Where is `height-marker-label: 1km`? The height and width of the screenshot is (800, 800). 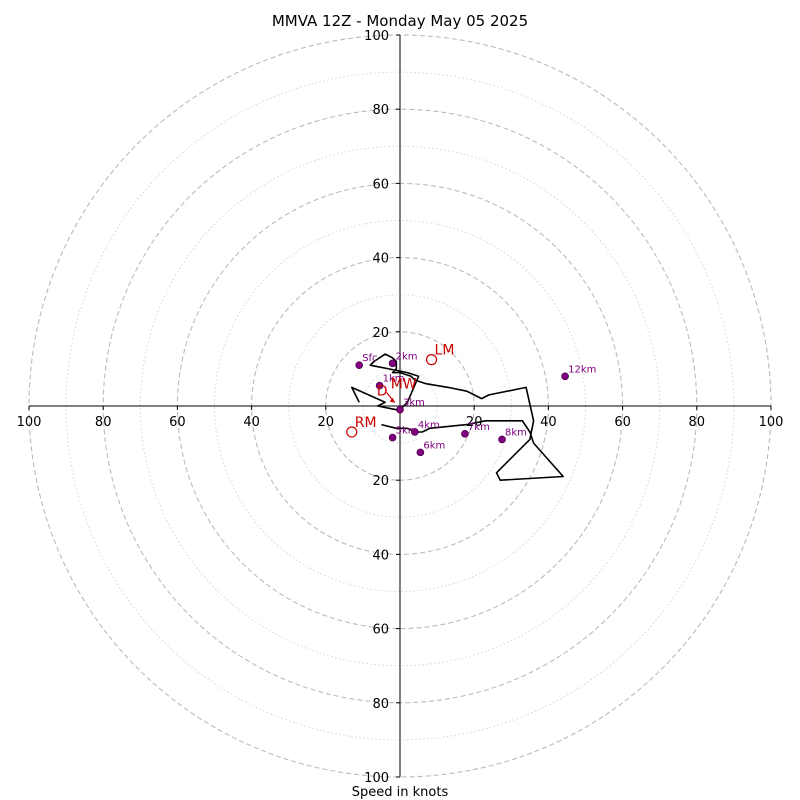 height-marker-label: 1km is located at coordinates (394, 379).